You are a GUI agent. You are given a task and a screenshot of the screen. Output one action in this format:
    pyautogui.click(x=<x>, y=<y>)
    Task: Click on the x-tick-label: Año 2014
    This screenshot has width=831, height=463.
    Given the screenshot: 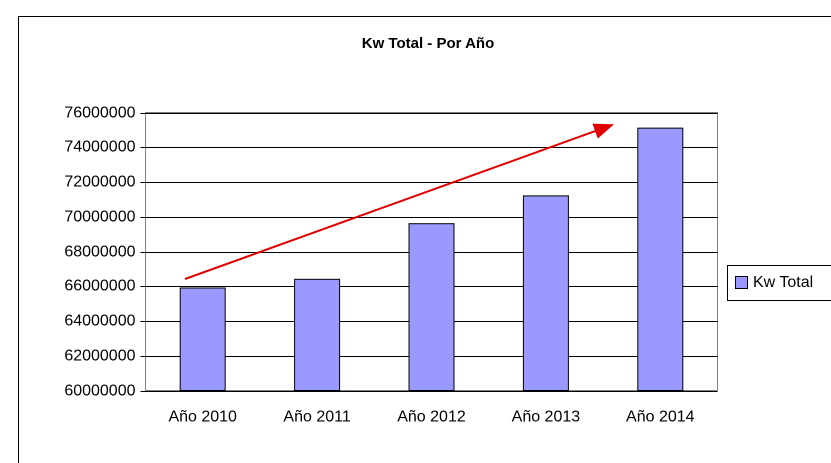 What is the action you would take?
    pyautogui.click(x=660, y=417)
    